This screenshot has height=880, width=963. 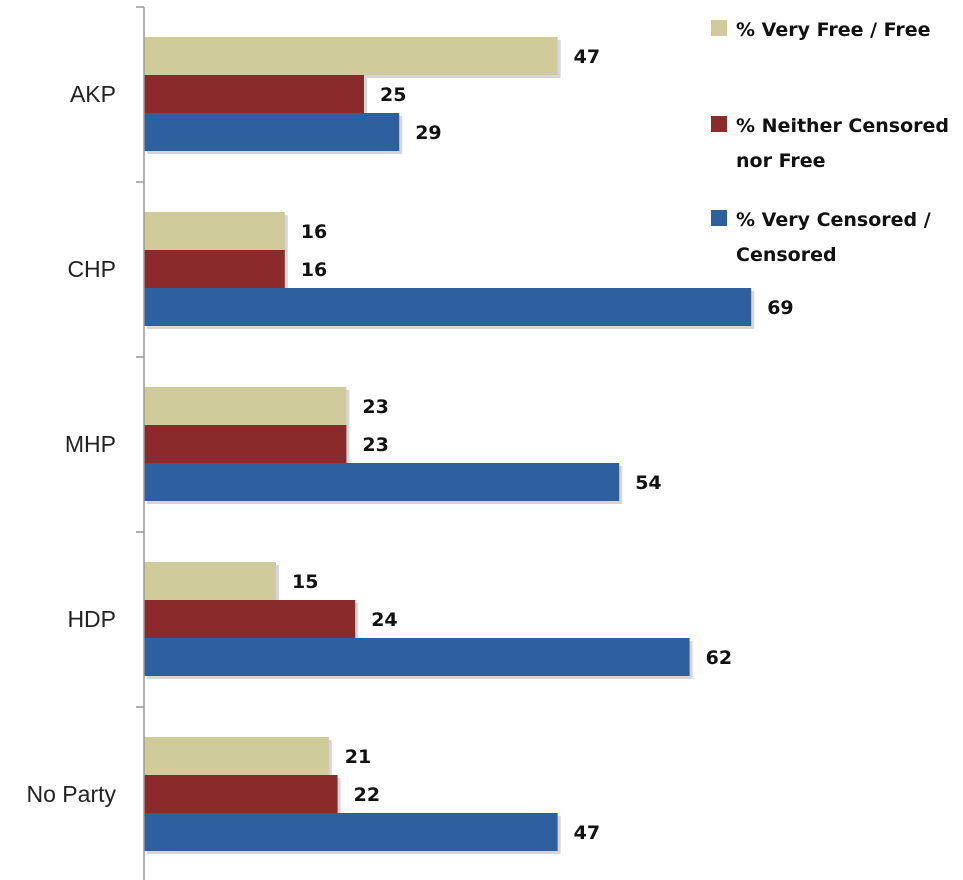 What do you see at coordinates (91, 619) in the screenshot?
I see `category-label: HDP` at bounding box center [91, 619].